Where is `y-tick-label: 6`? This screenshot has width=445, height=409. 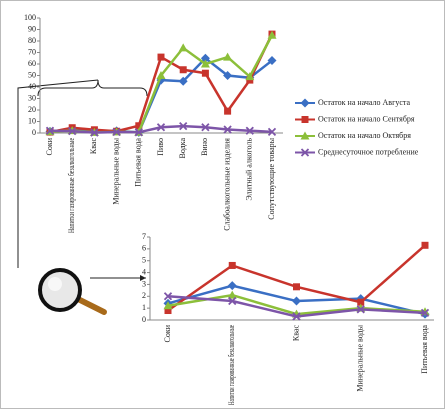
y-tick-label: 6 is located at coordinates (144, 248).